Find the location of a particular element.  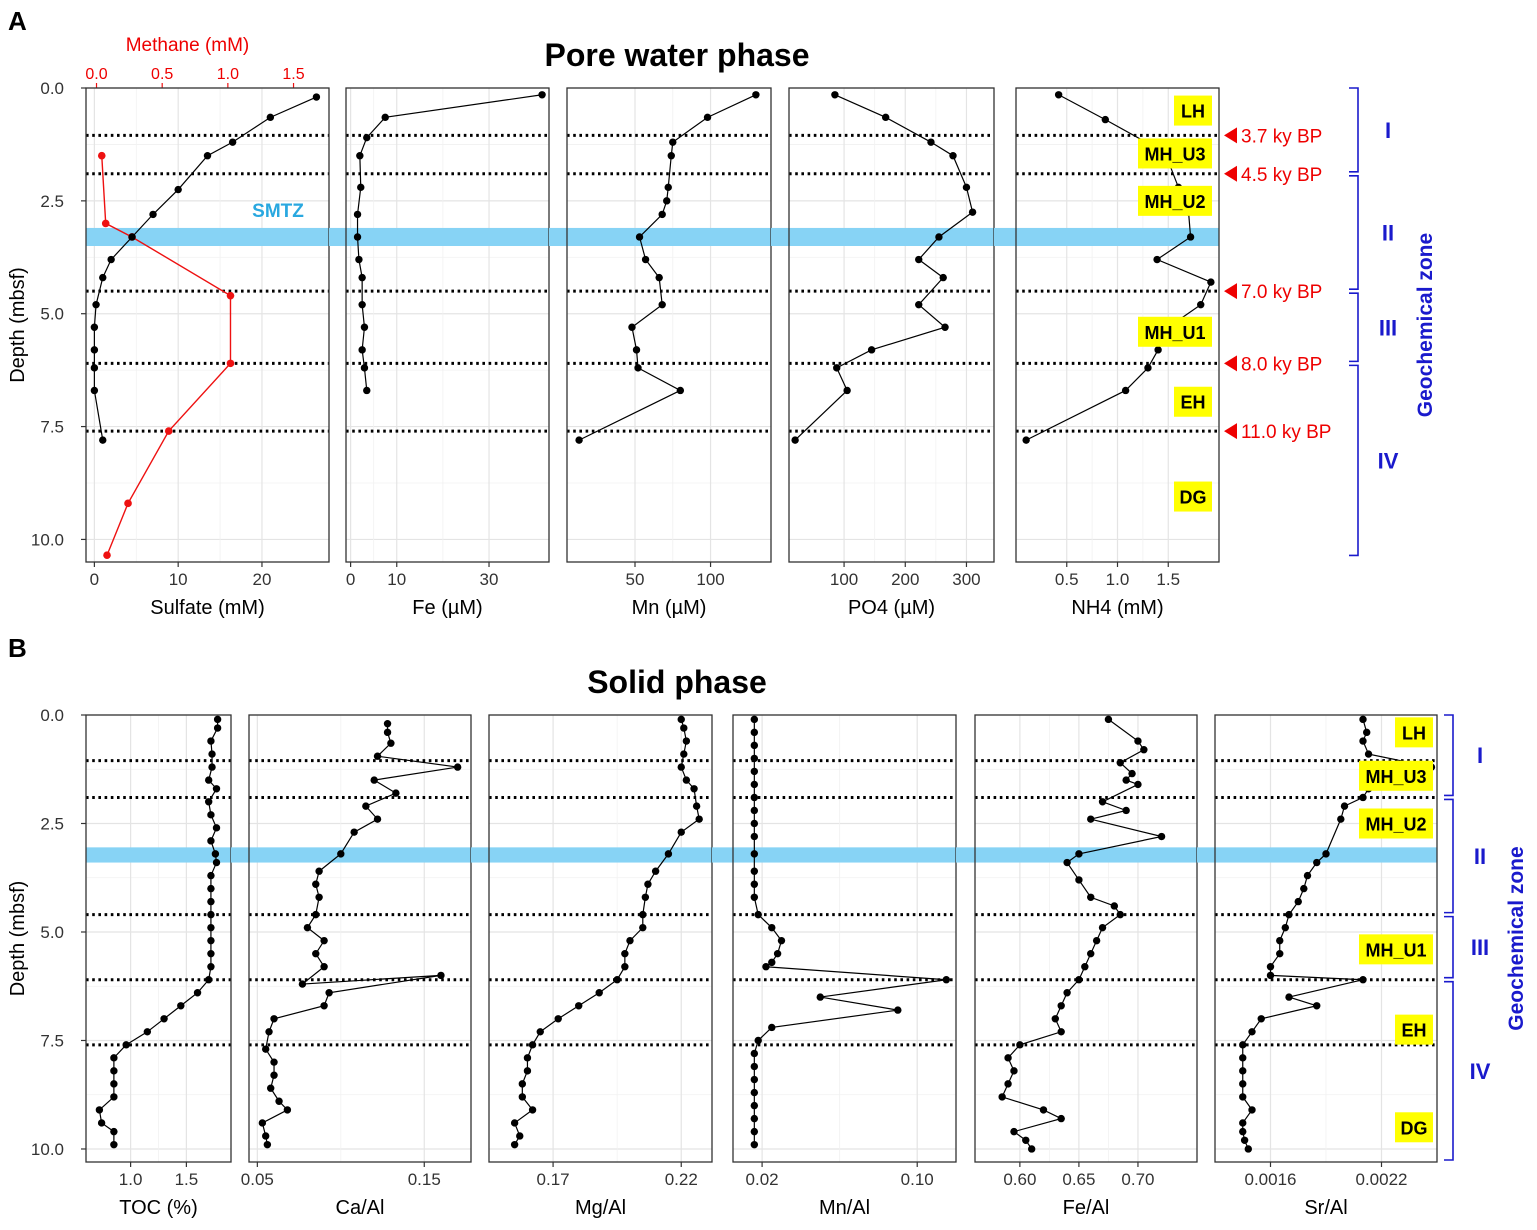

mnal-plot: 0.02 0.10 Mn/Al is located at coordinates (844, 966).